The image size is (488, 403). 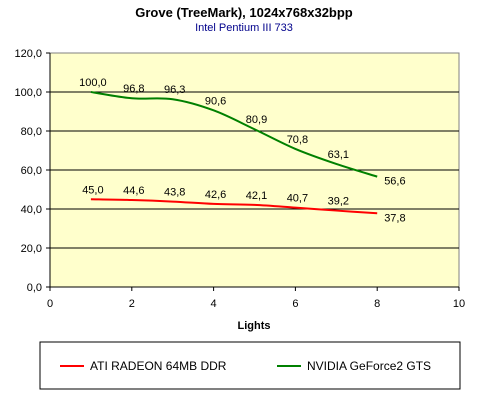 I want to click on data-label: 70,8, so click(x=297, y=140).